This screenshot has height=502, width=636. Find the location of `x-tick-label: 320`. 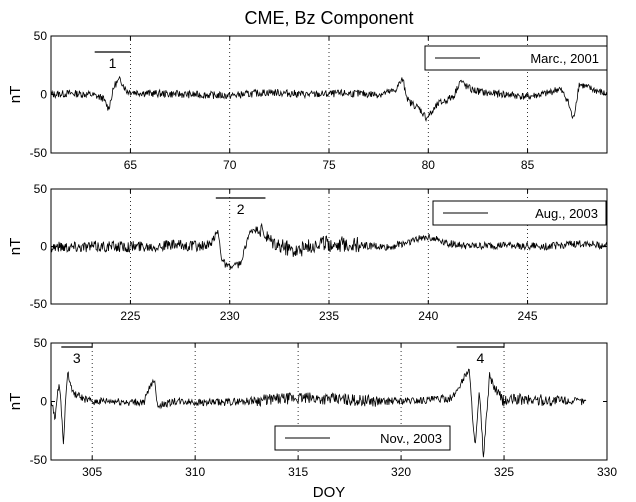

x-tick-label: 320 is located at coordinates (401, 472).